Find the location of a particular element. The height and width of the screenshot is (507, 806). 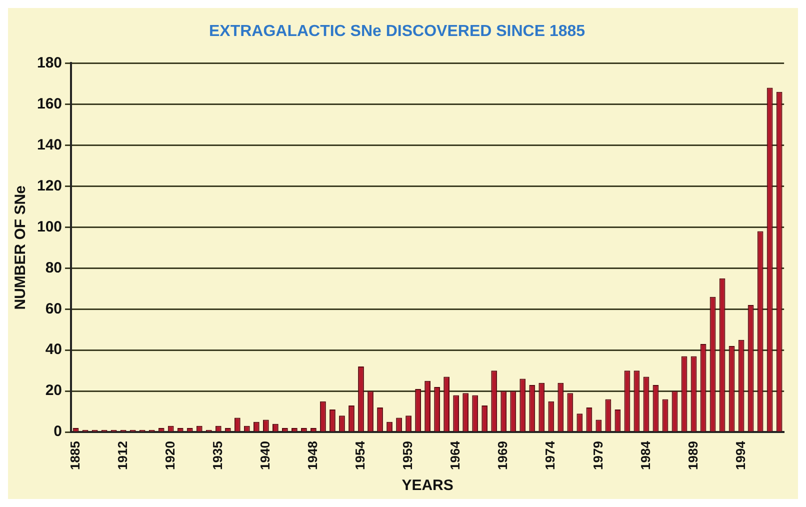

x-tick-label: 1948 is located at coordinates (312, 455).